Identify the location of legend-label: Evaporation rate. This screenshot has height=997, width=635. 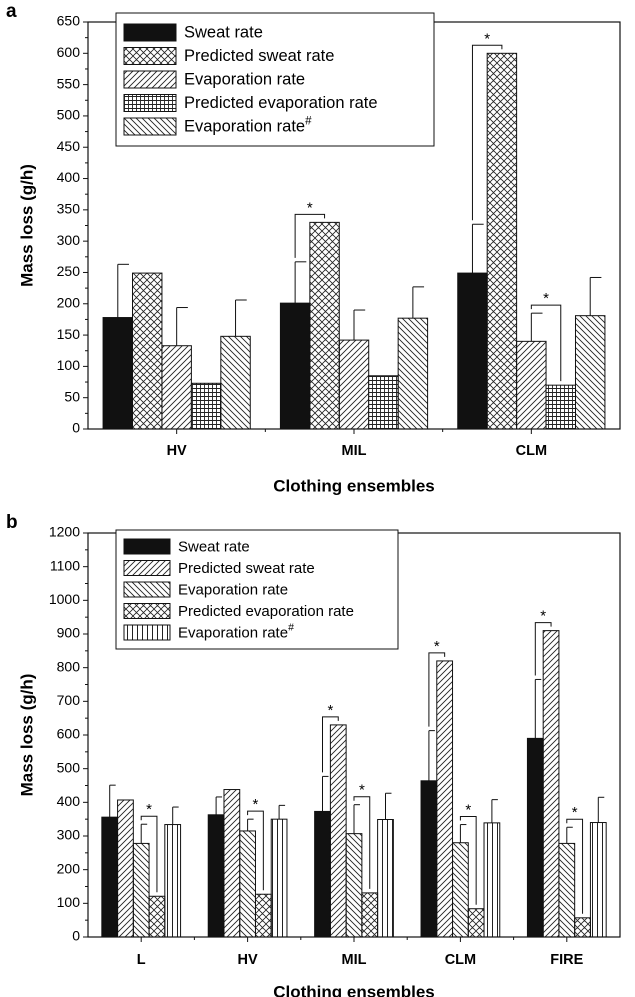
(233, 589).